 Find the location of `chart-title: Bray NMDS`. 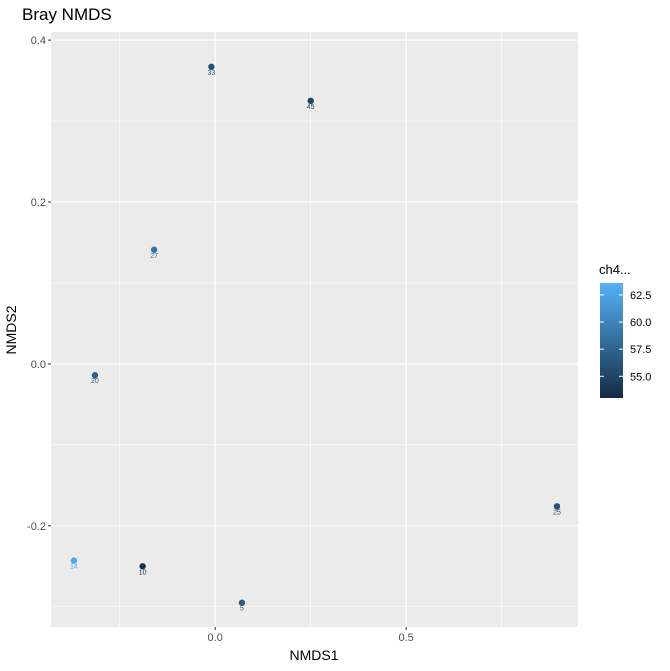

chart-title: Bray NMDS is located at coordinates (67, 14).